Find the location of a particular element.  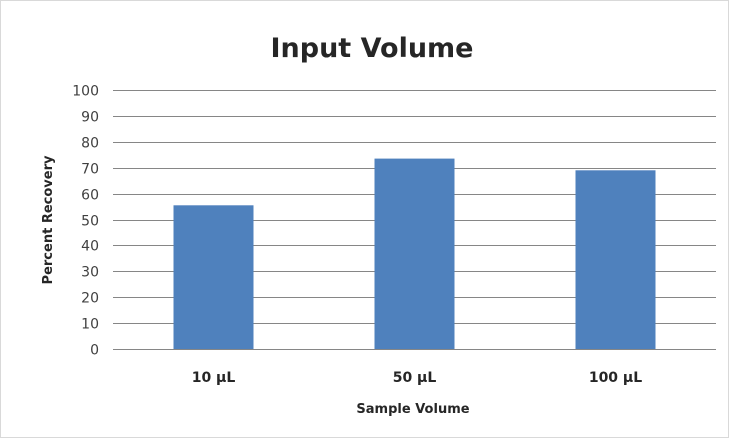

y-axis-tick-labels: 0 10 20 30 40 50 60 70 80 90 100 is located at coordinates (85, 221).